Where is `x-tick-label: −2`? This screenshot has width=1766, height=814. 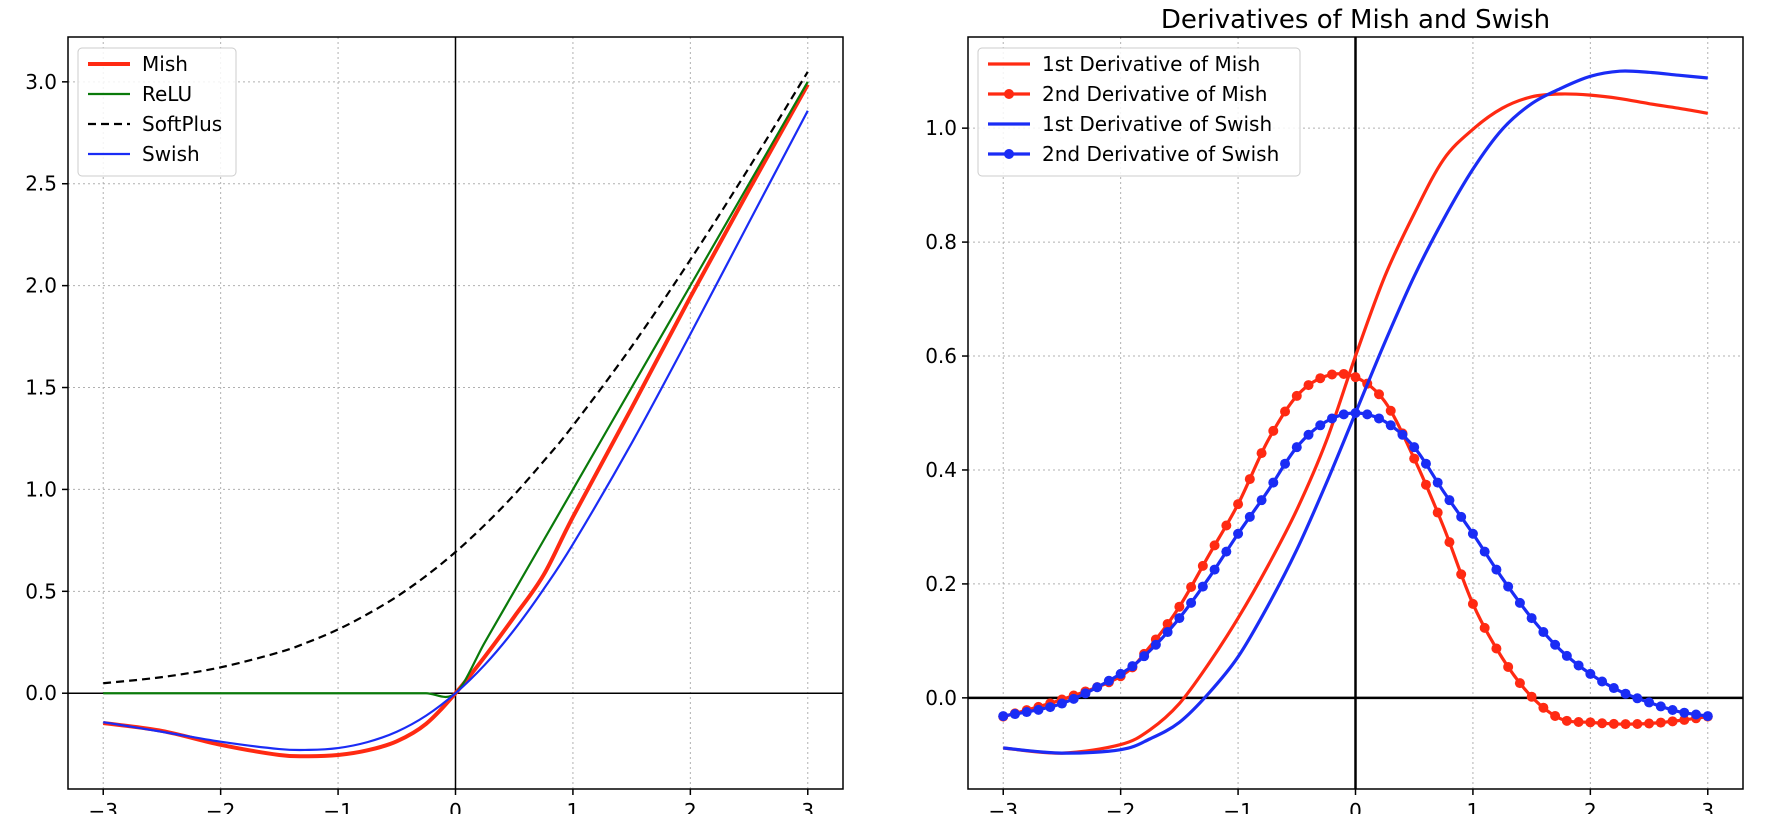
x-tick-label: −2 is located at coordinates (1120, 806).